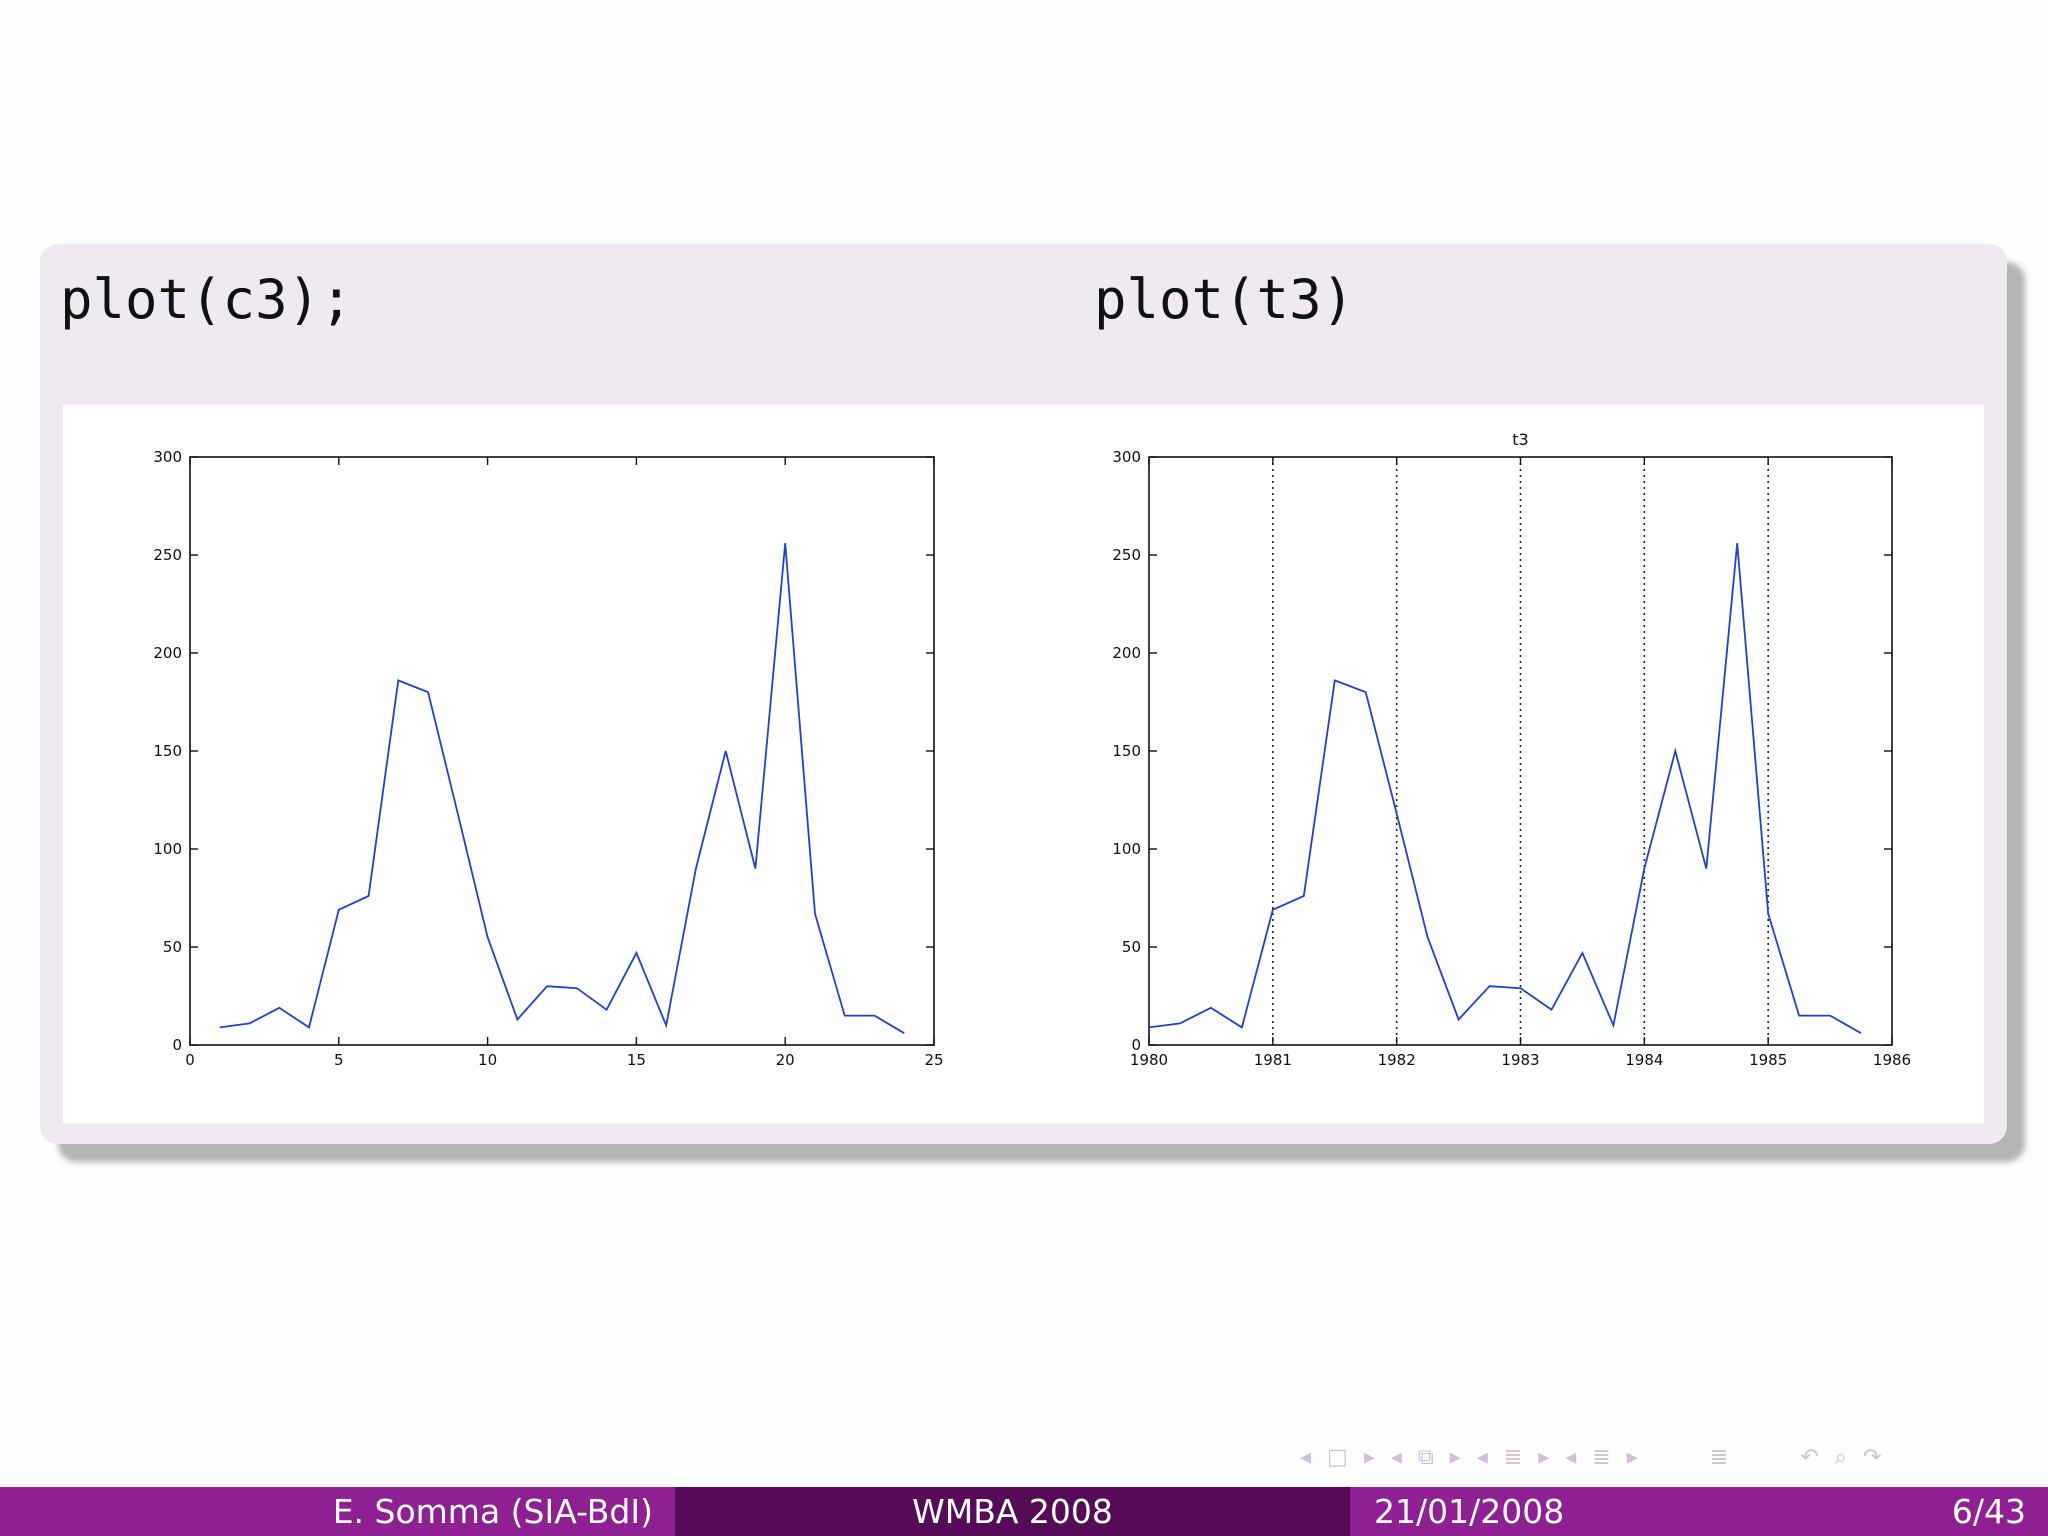 The image size is (2048, 1536). I want to click on x-tick-label: 25, so click(933, 1060).